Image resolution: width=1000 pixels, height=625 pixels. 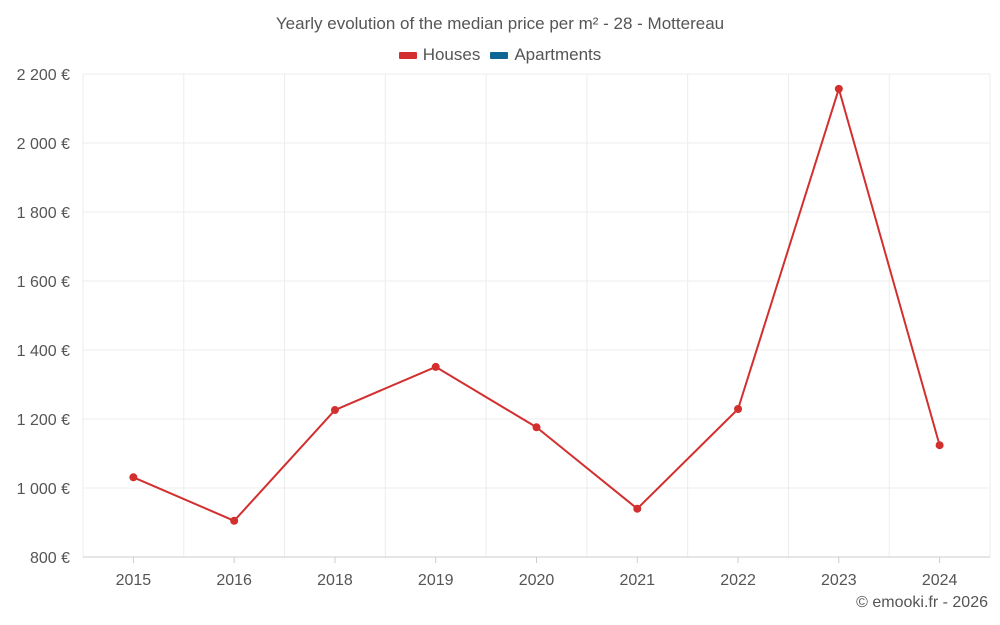 I want to click on x-tick-label: 2018, so click(x=335, y=580).